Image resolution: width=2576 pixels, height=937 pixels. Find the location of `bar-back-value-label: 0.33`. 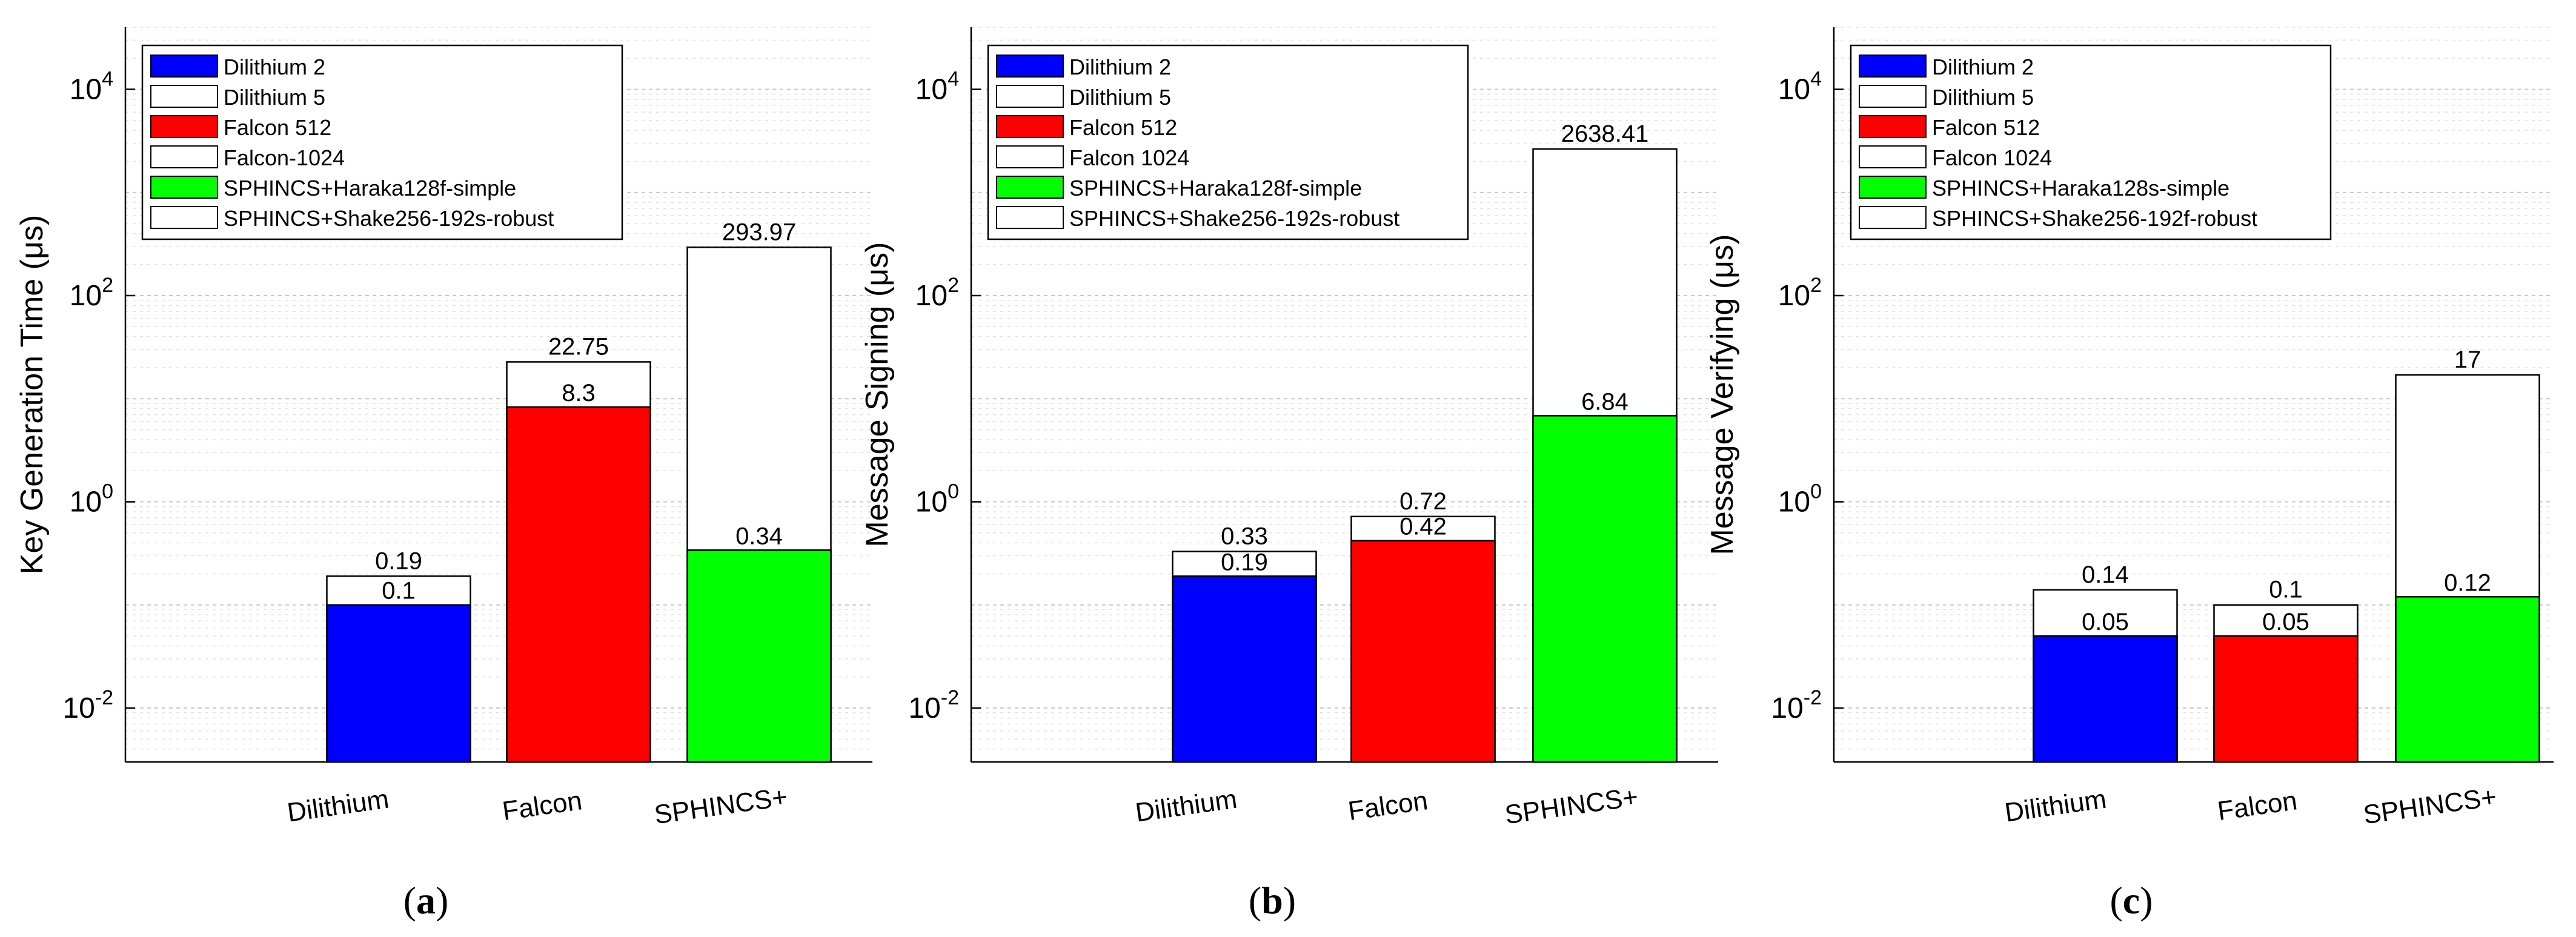

bar-back-value-label: 0.33 is located at coordinates (1244, 536).